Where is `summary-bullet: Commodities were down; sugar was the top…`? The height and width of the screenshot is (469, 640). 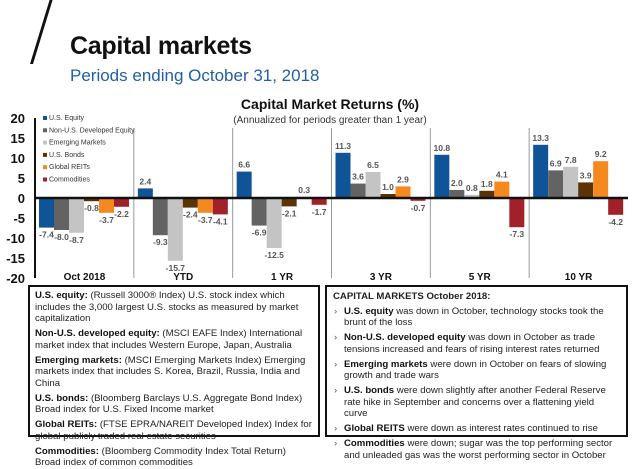 summary-bullet: Commodities were down; sugar was the top… is located at coordinates (476, 449).